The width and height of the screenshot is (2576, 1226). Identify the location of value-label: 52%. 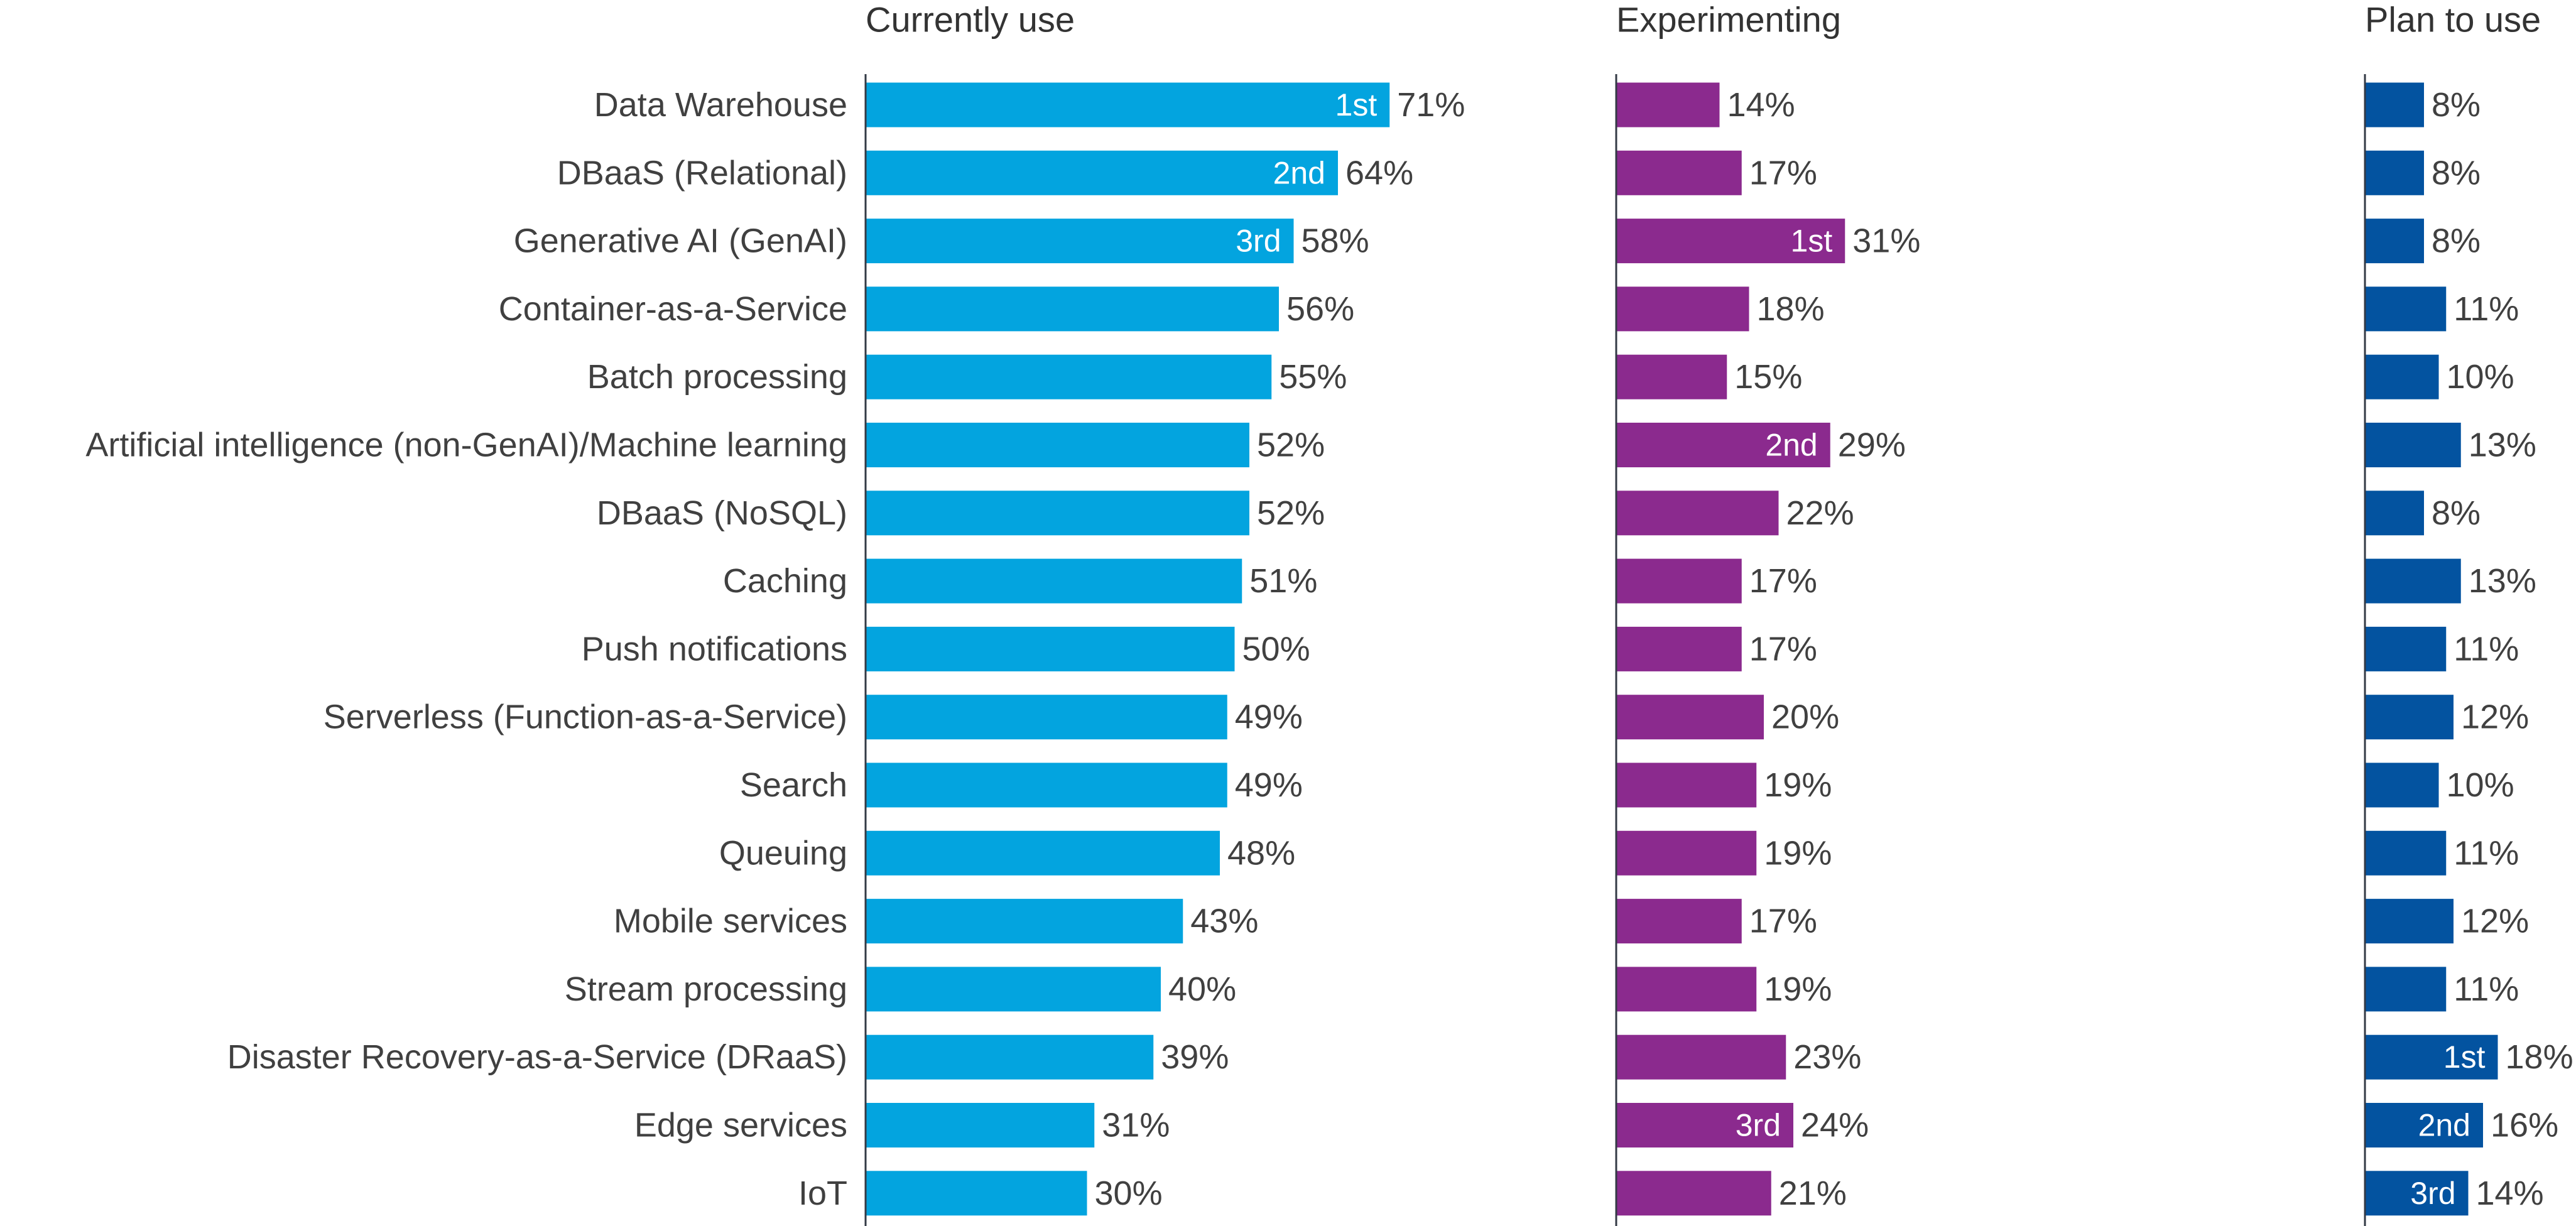
(1291, 445).